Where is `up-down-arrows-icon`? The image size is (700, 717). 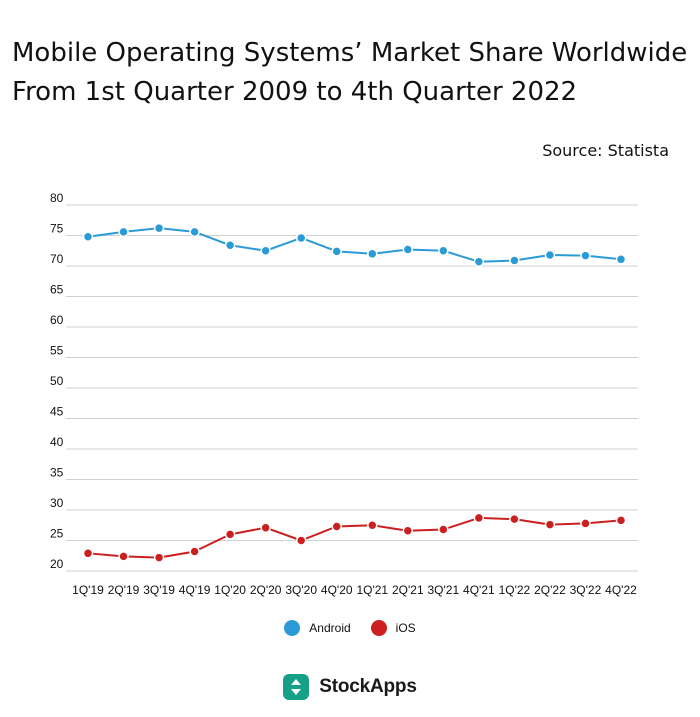 up-down-arrows-icon is located at coordinates (296, 687).